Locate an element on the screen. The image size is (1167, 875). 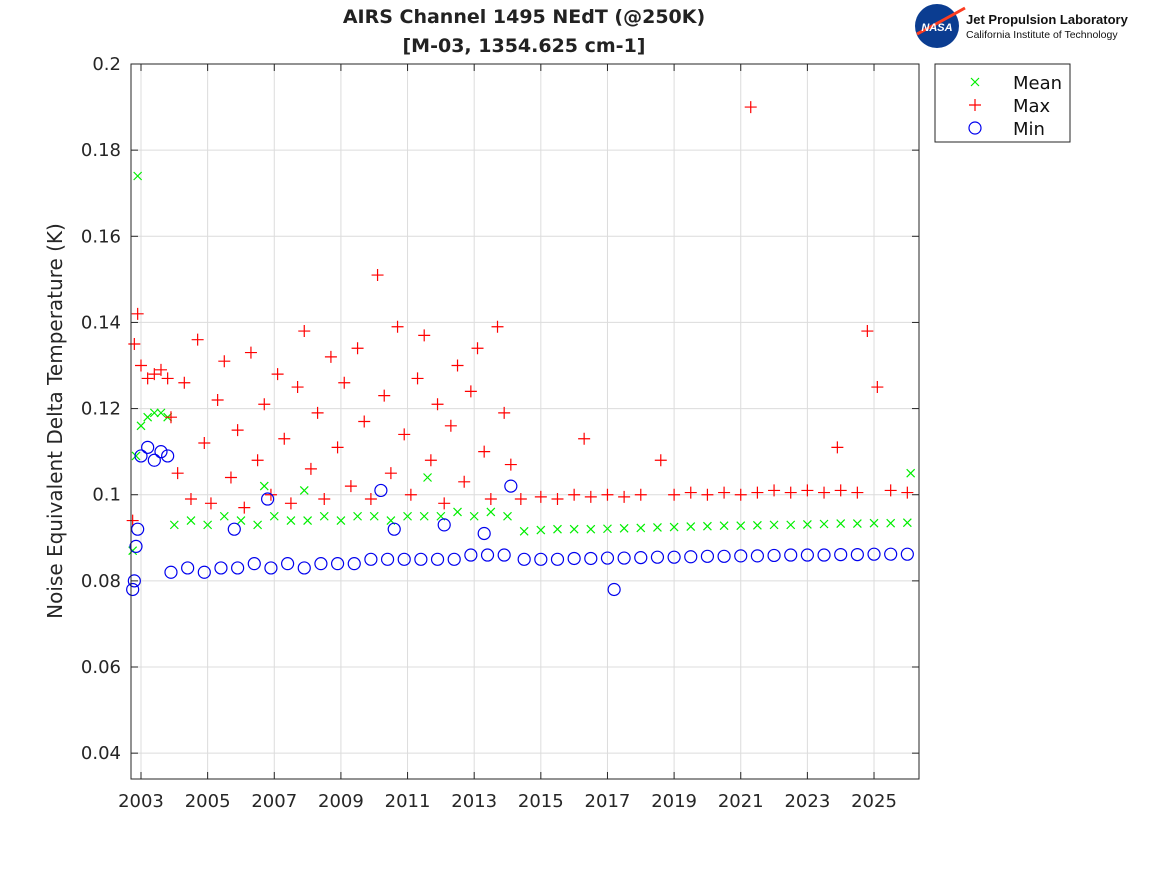
y-tick-label: 0.2 is located at coordinates (106, 64).